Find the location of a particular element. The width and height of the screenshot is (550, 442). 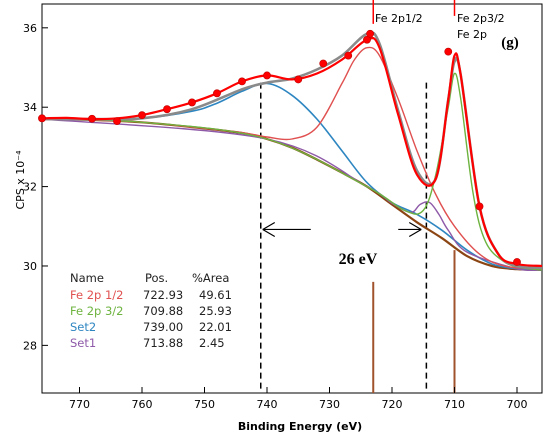

x-tick-label: 720 is located at coordinates (392, 404).